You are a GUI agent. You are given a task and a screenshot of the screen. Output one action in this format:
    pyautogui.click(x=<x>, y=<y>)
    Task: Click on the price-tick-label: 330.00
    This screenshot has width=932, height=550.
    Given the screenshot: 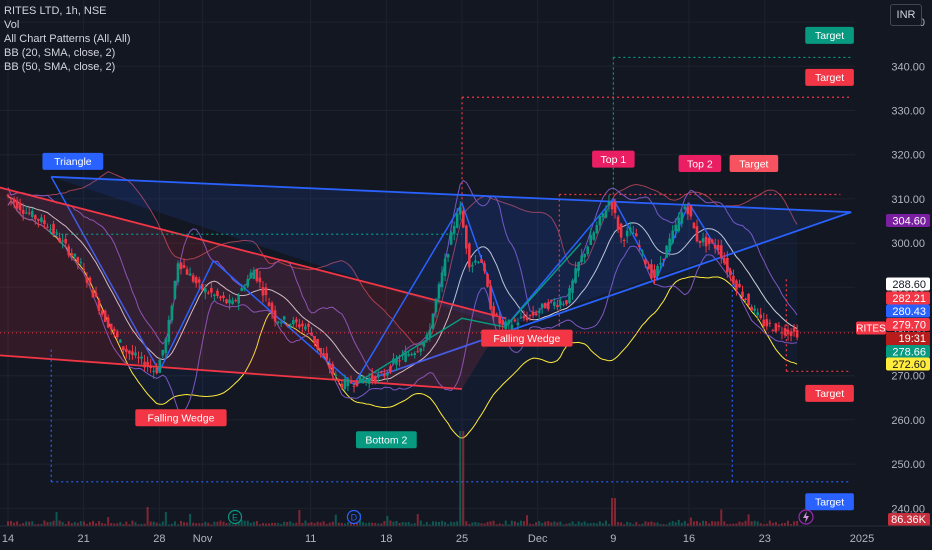 What is the action you would take?
    pyautogui.click(x=908, y=112)
    